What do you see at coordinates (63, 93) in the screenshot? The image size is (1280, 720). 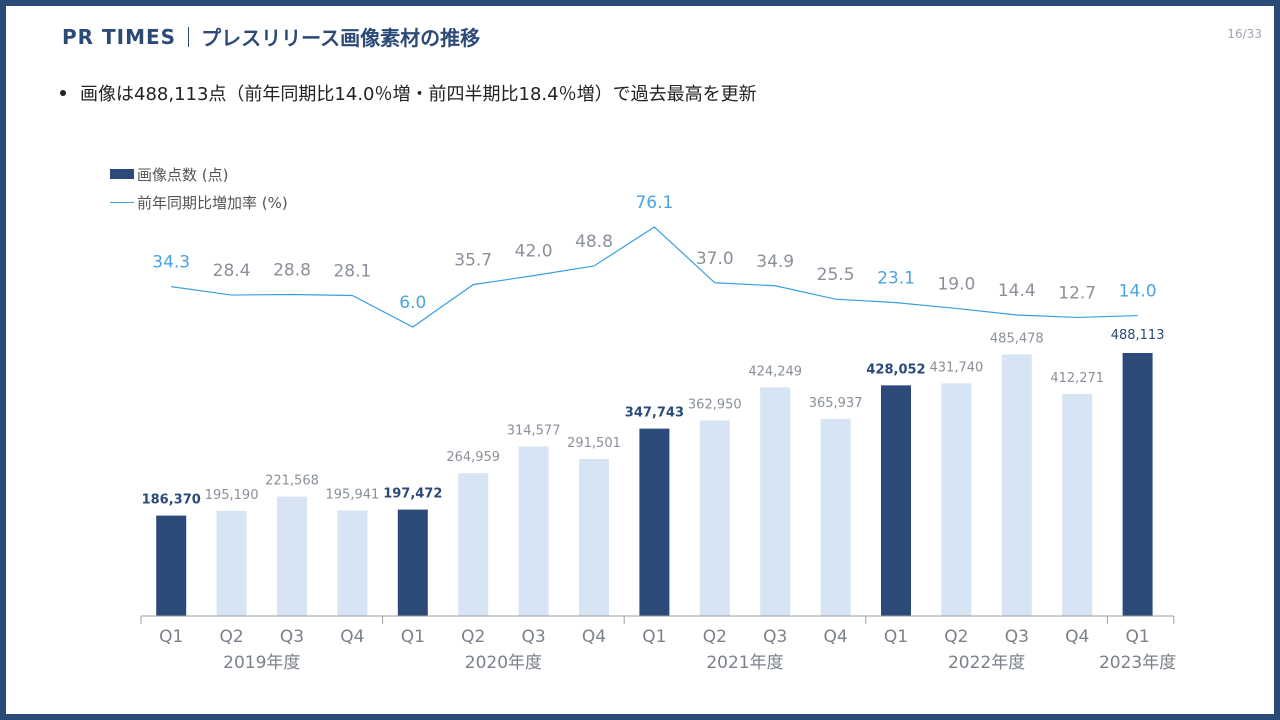 I see `bullet-dot` at bounding box center [63, 93].